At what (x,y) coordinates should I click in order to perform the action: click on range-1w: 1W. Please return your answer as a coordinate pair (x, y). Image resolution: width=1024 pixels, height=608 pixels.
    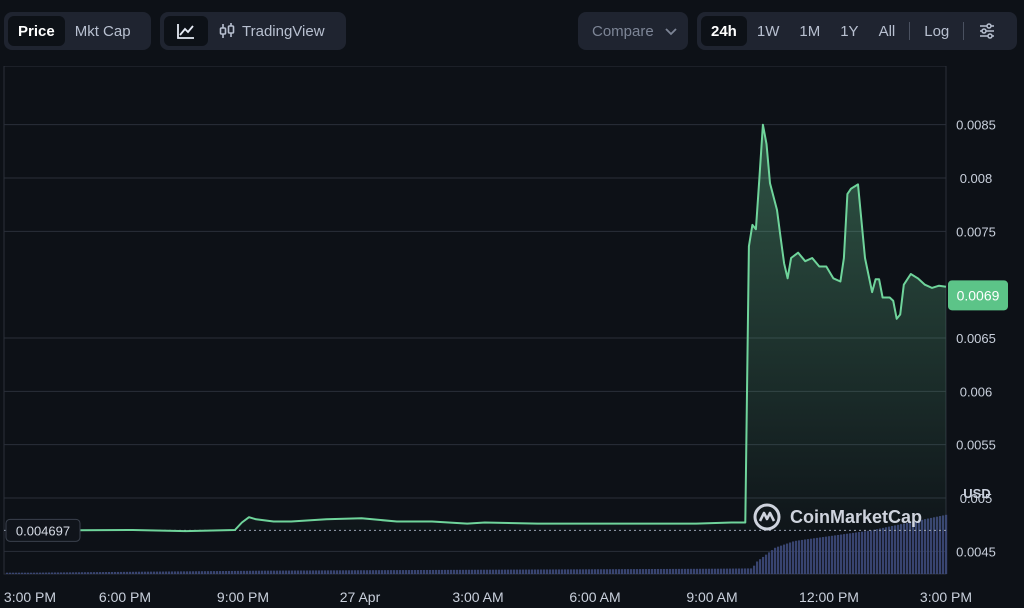
    Looking at the image, I should click on (768, 31).